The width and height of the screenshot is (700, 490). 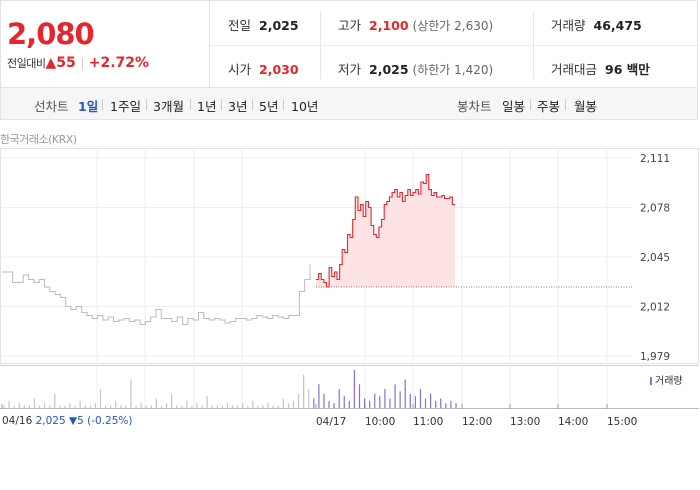 I want to click on data-source: 한국거래소(KRX), so click(x=38, y=139).